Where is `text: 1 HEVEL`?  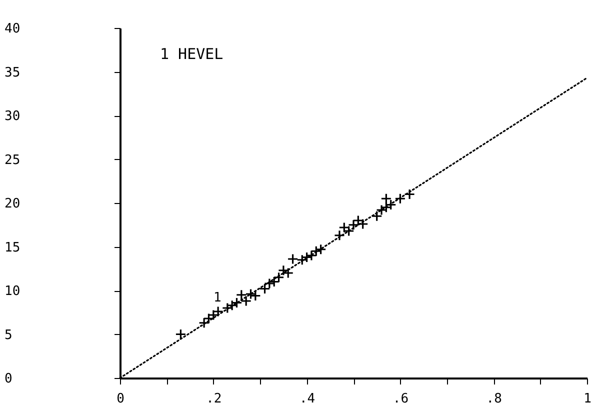
text: 1 HEVEL is located at coordinates (192, 54).